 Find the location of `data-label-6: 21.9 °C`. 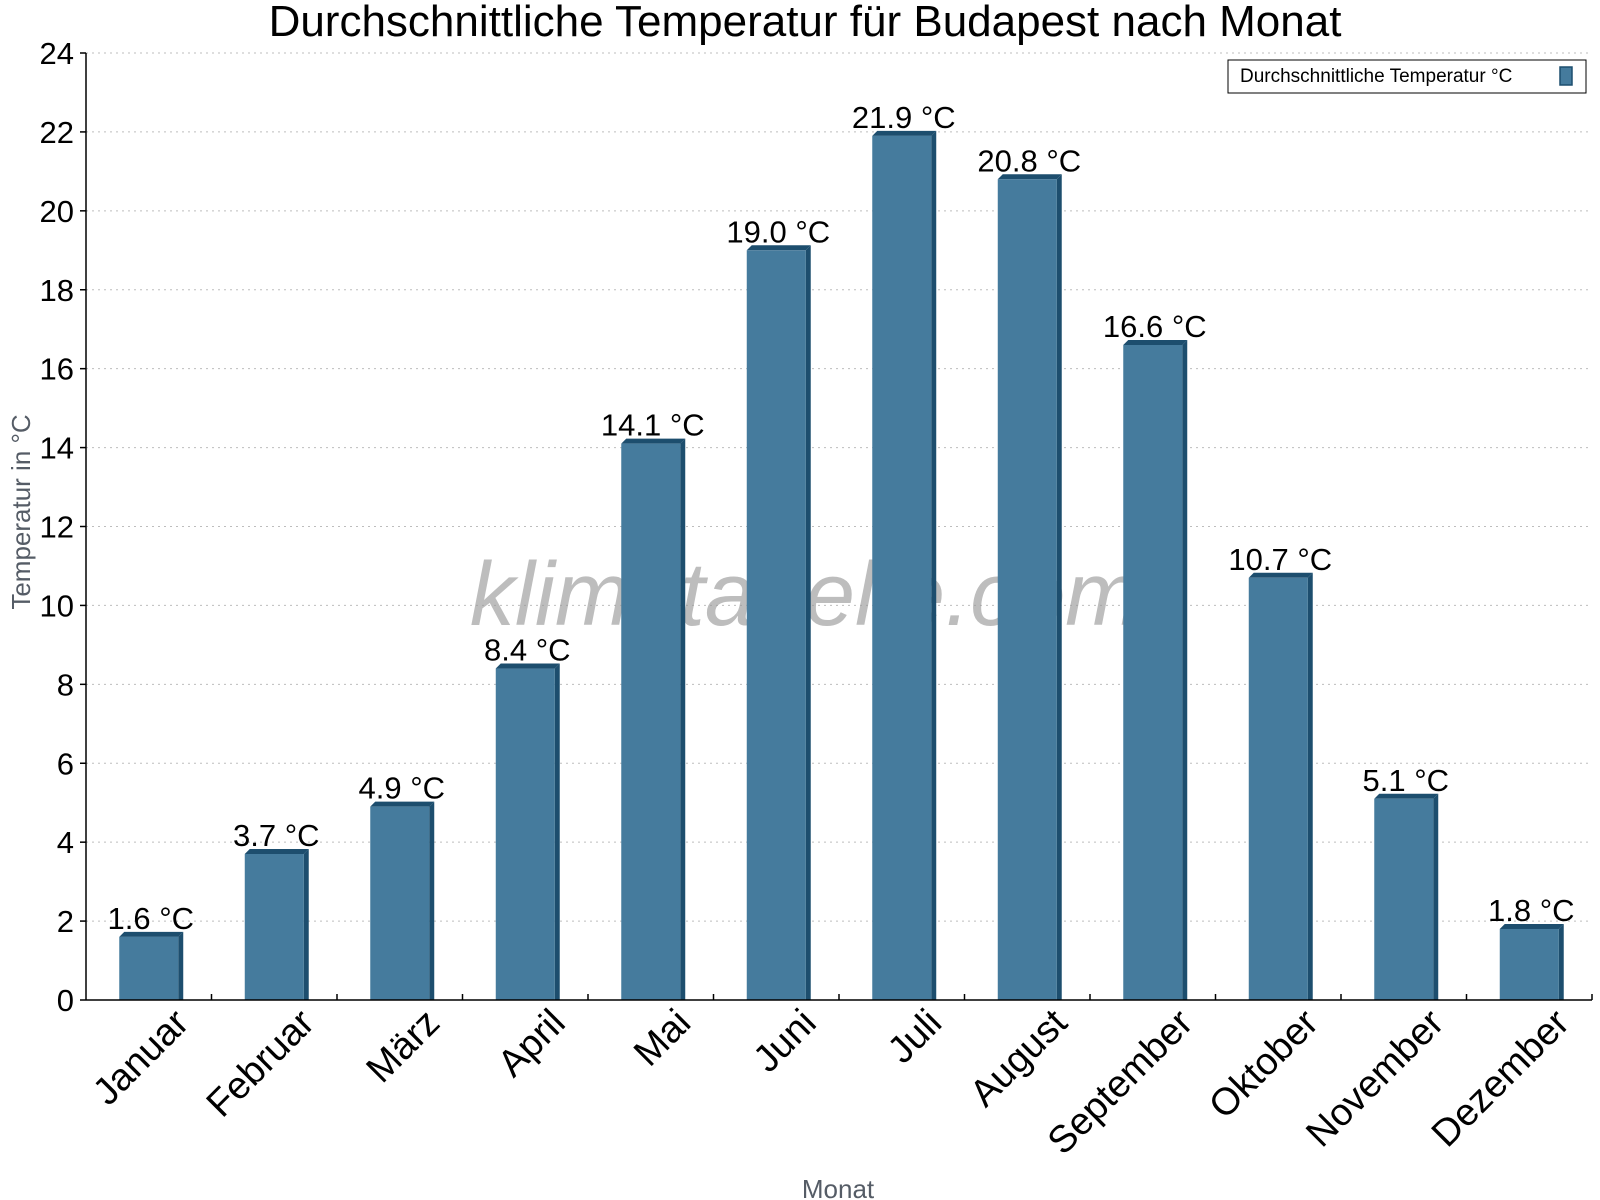

data-label-6: 21.9 °C is located at coordinates (904, 117).